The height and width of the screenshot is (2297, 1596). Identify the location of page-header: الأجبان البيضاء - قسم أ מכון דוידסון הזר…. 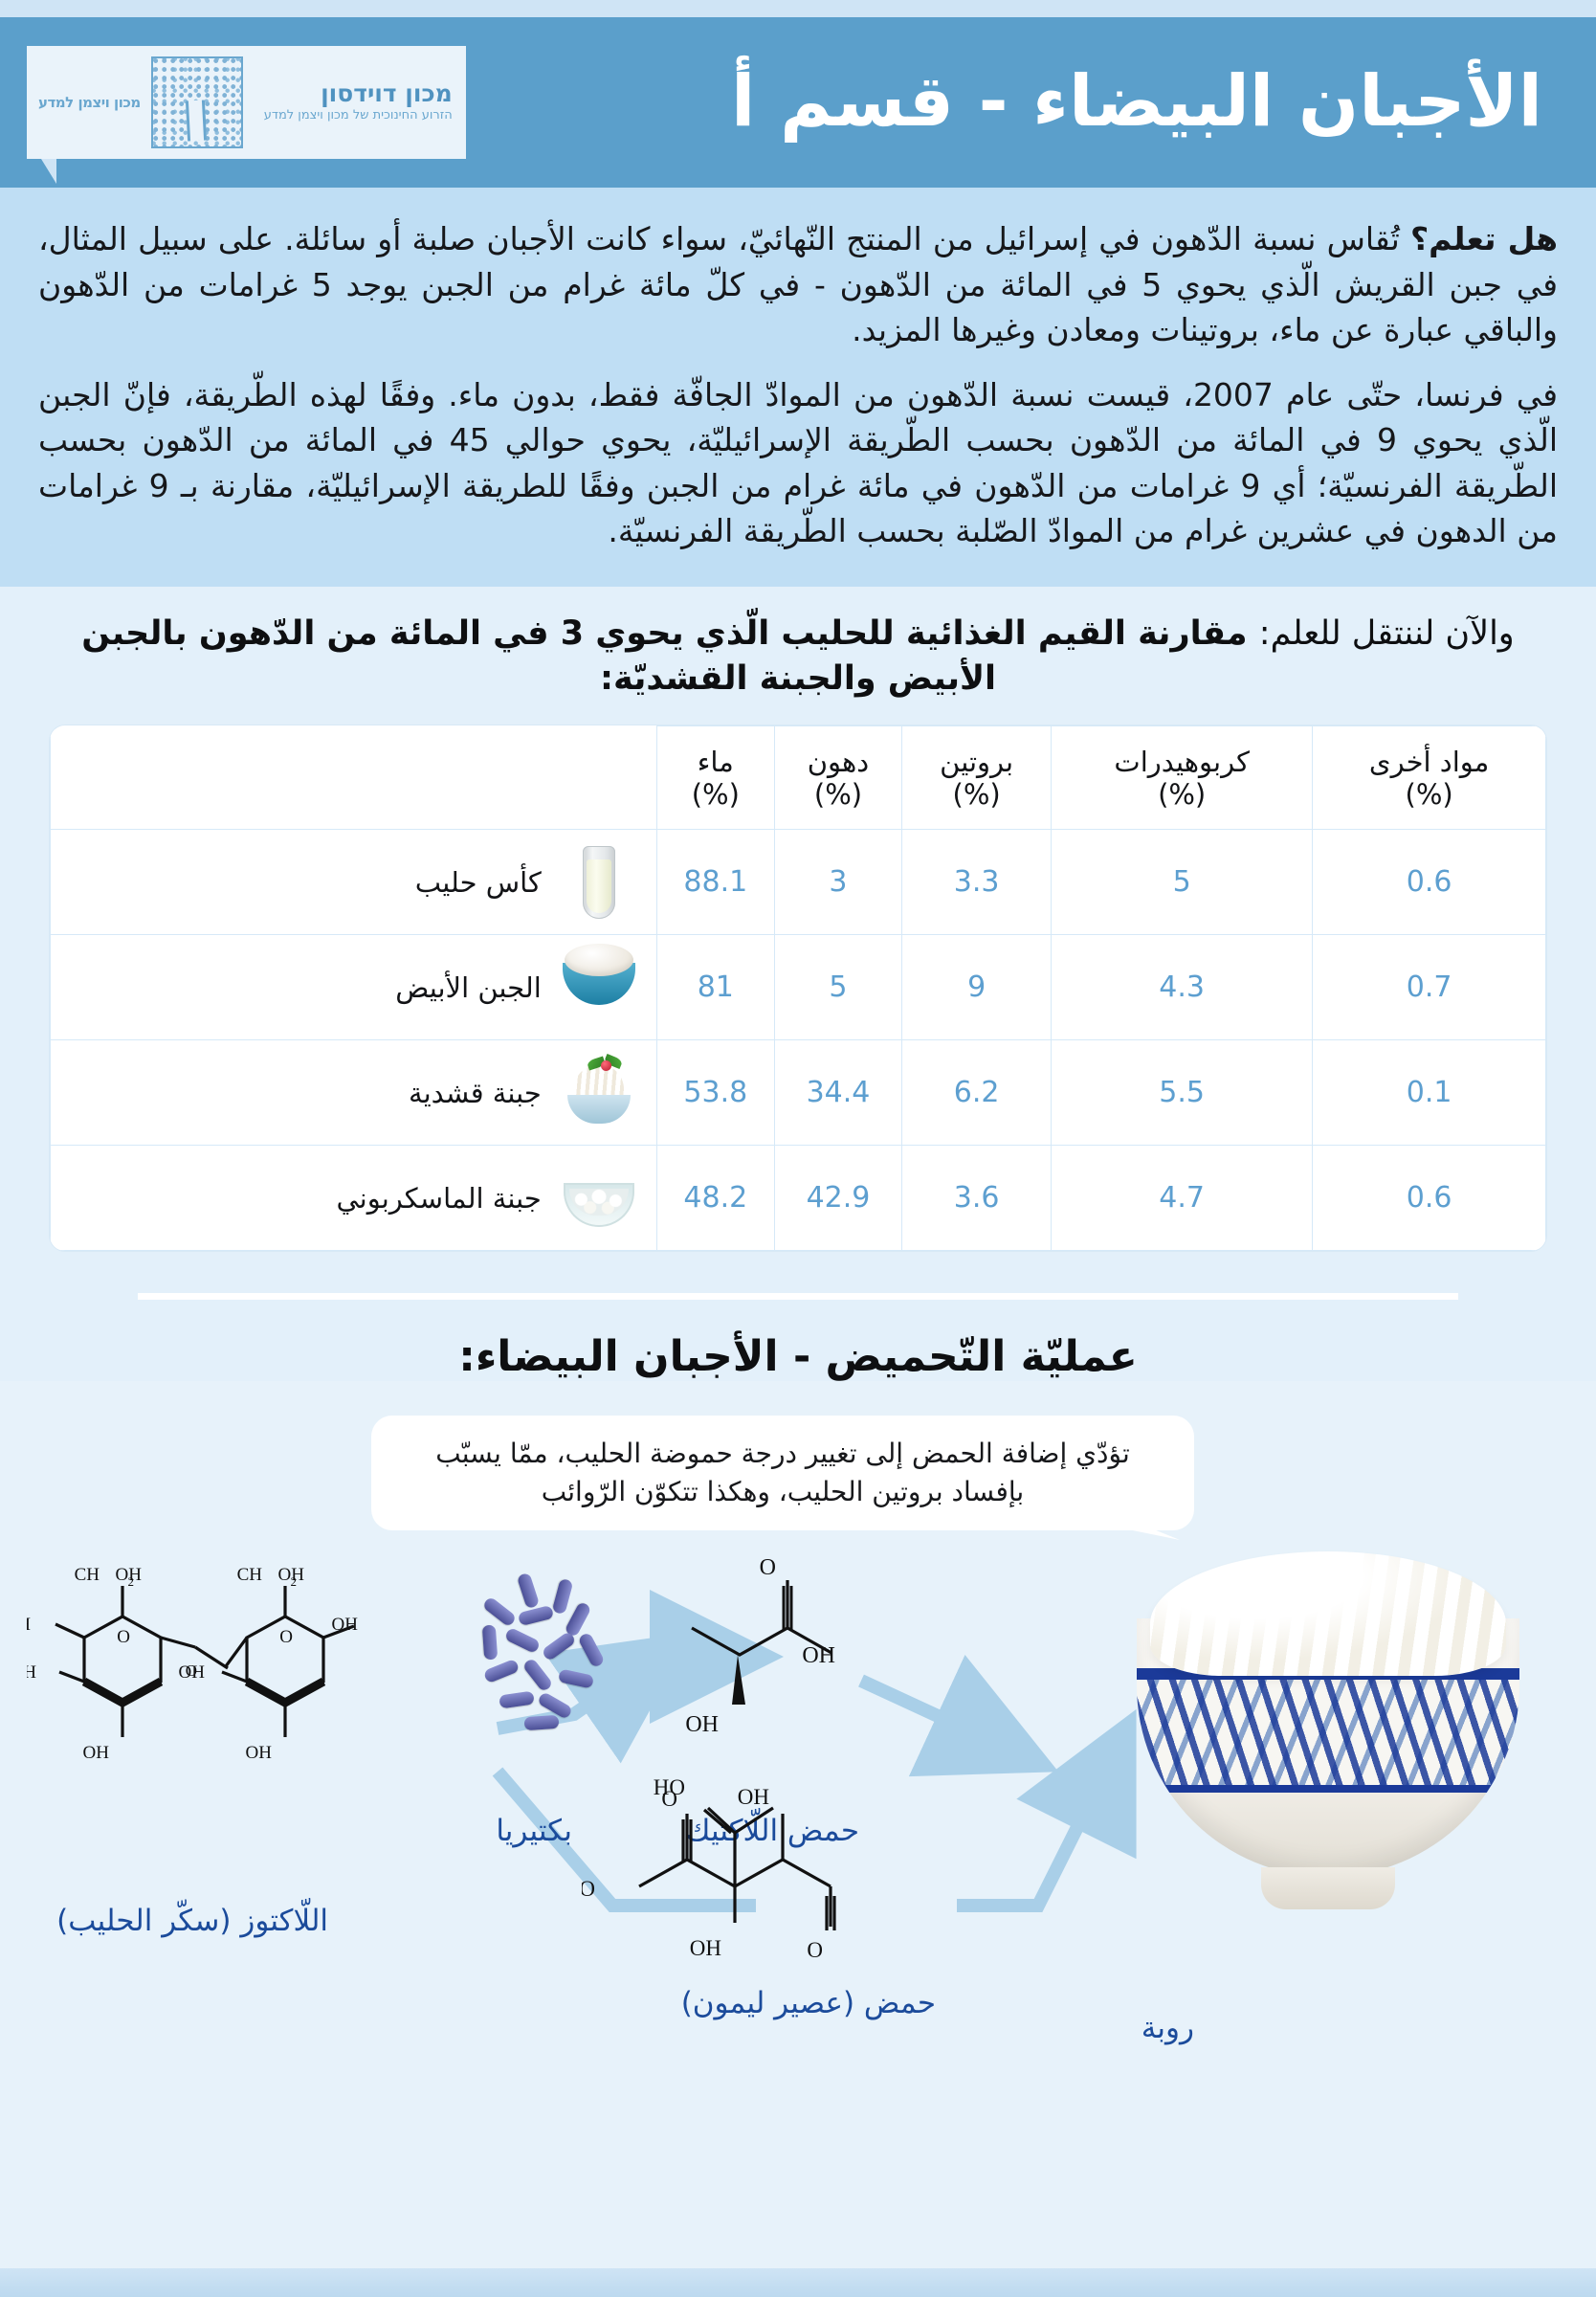
(798, 102).